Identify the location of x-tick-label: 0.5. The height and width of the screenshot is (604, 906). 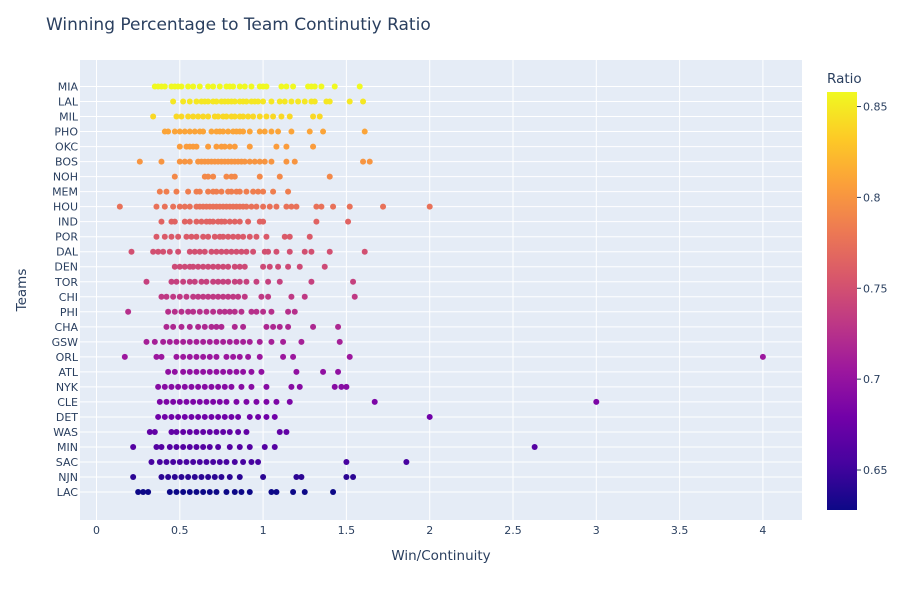
(180, 530).